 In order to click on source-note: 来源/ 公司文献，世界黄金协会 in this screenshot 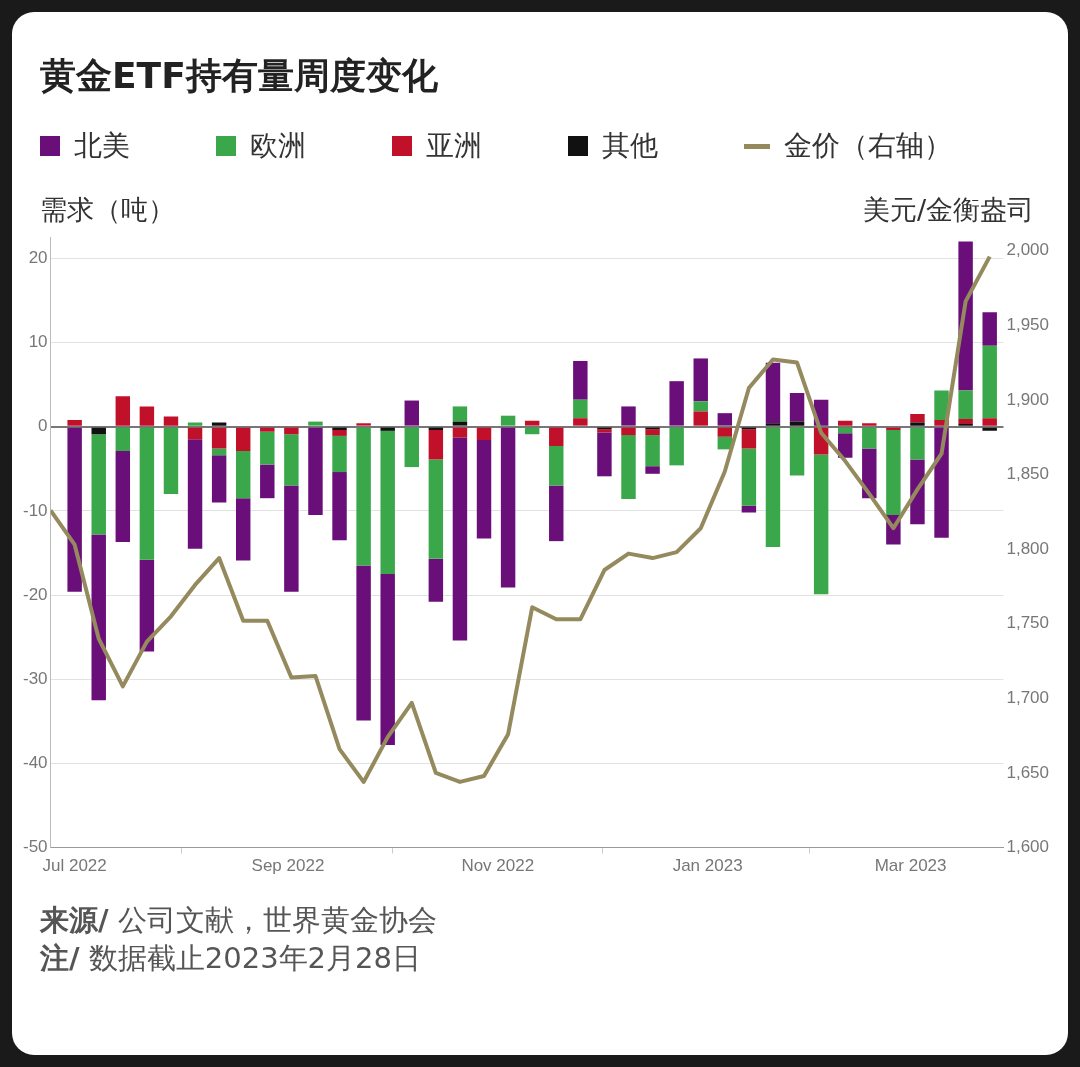, I will do `click(239, 920)`.